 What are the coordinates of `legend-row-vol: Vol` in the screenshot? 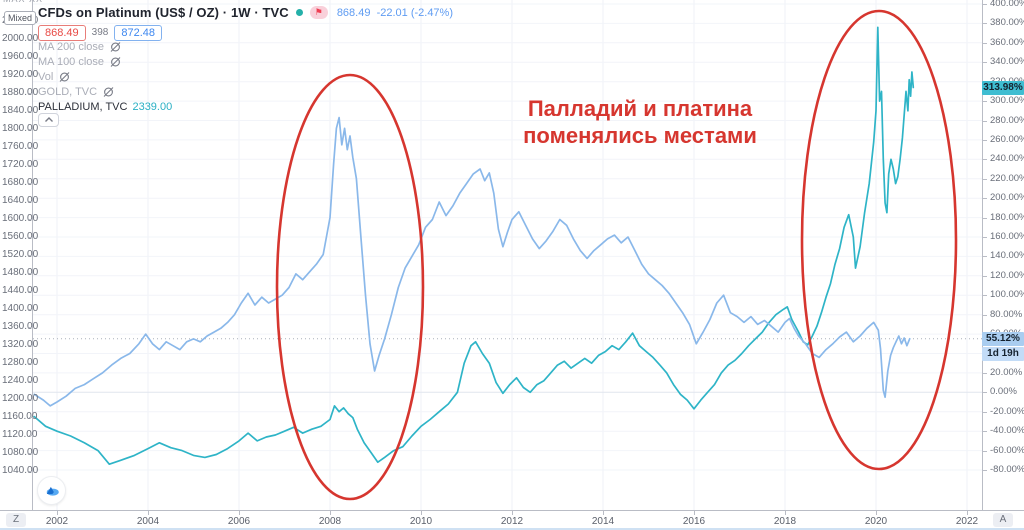 It's located at (105, 76).